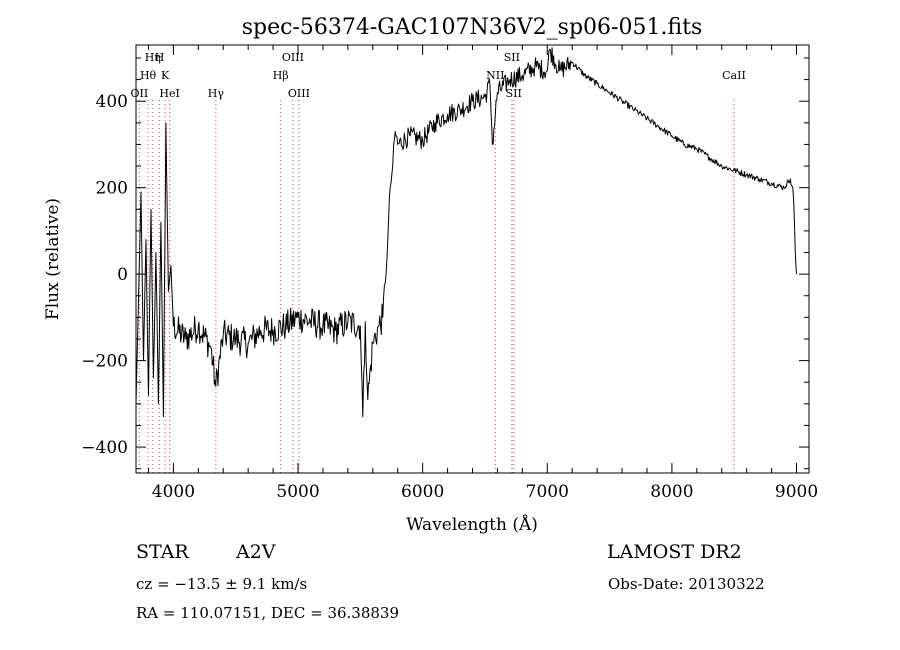 This screenshot has width=900, height=650. I want to click on line-label-12: SII, so click(514, 93).